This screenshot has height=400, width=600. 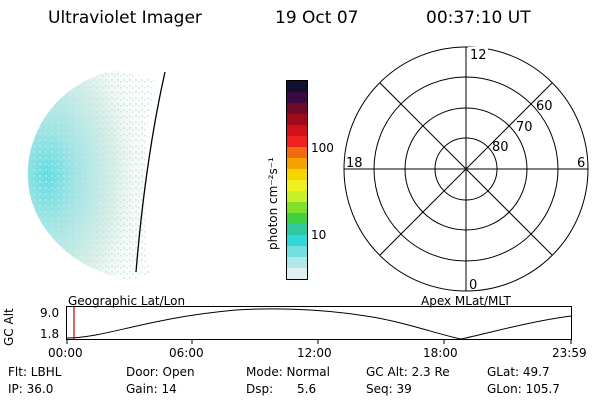 I want to click on timeline-y-tick-low: 1.8, so click(x=50, y=334).